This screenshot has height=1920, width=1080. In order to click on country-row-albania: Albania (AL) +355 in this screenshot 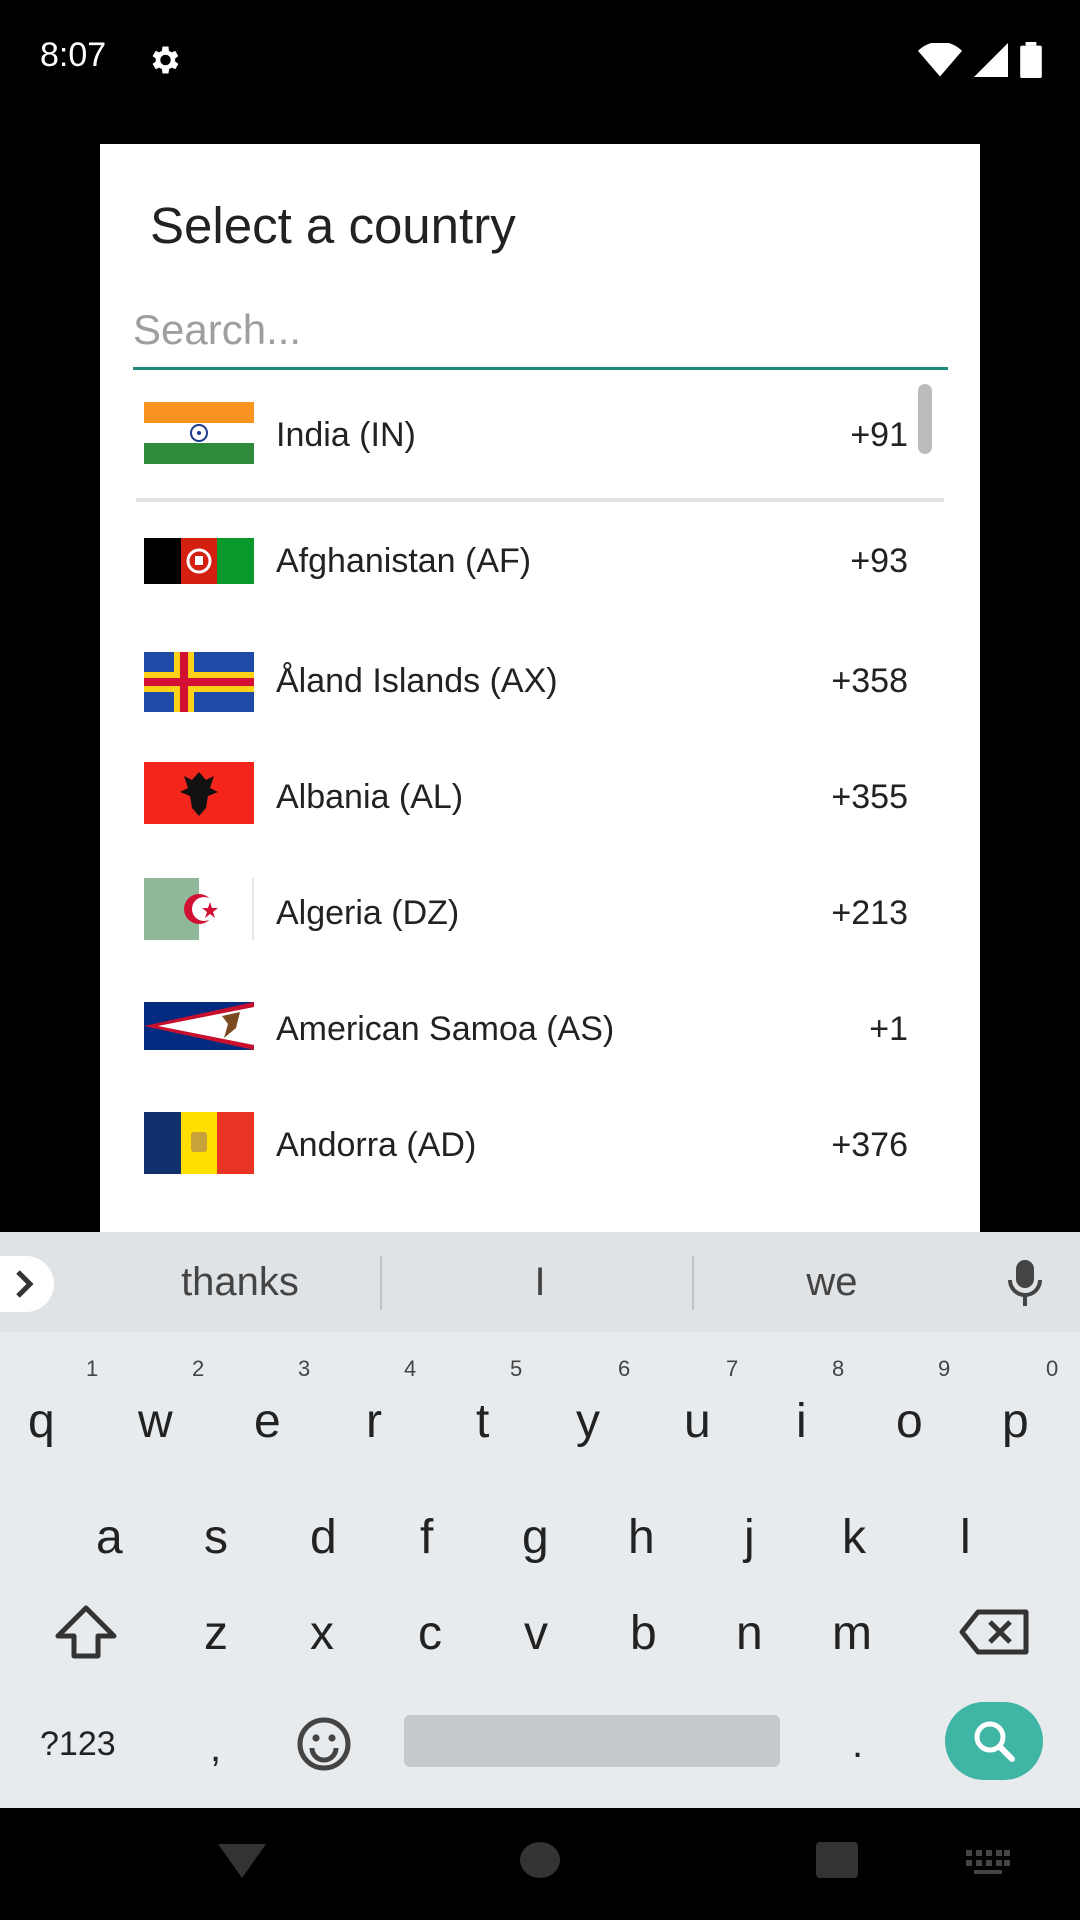, I will do `click(540, 794)`.